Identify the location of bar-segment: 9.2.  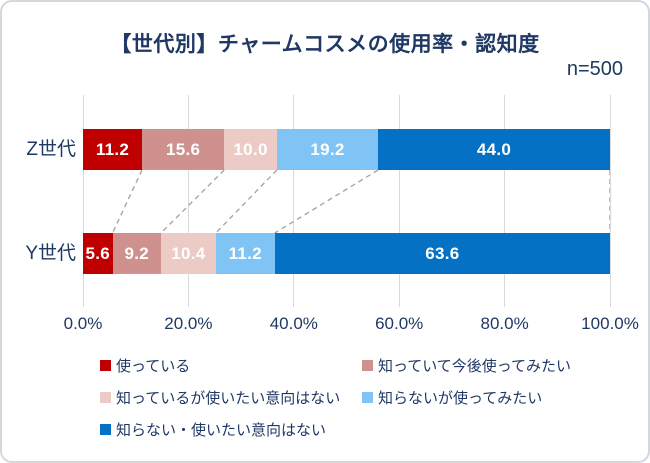
(136, 253).